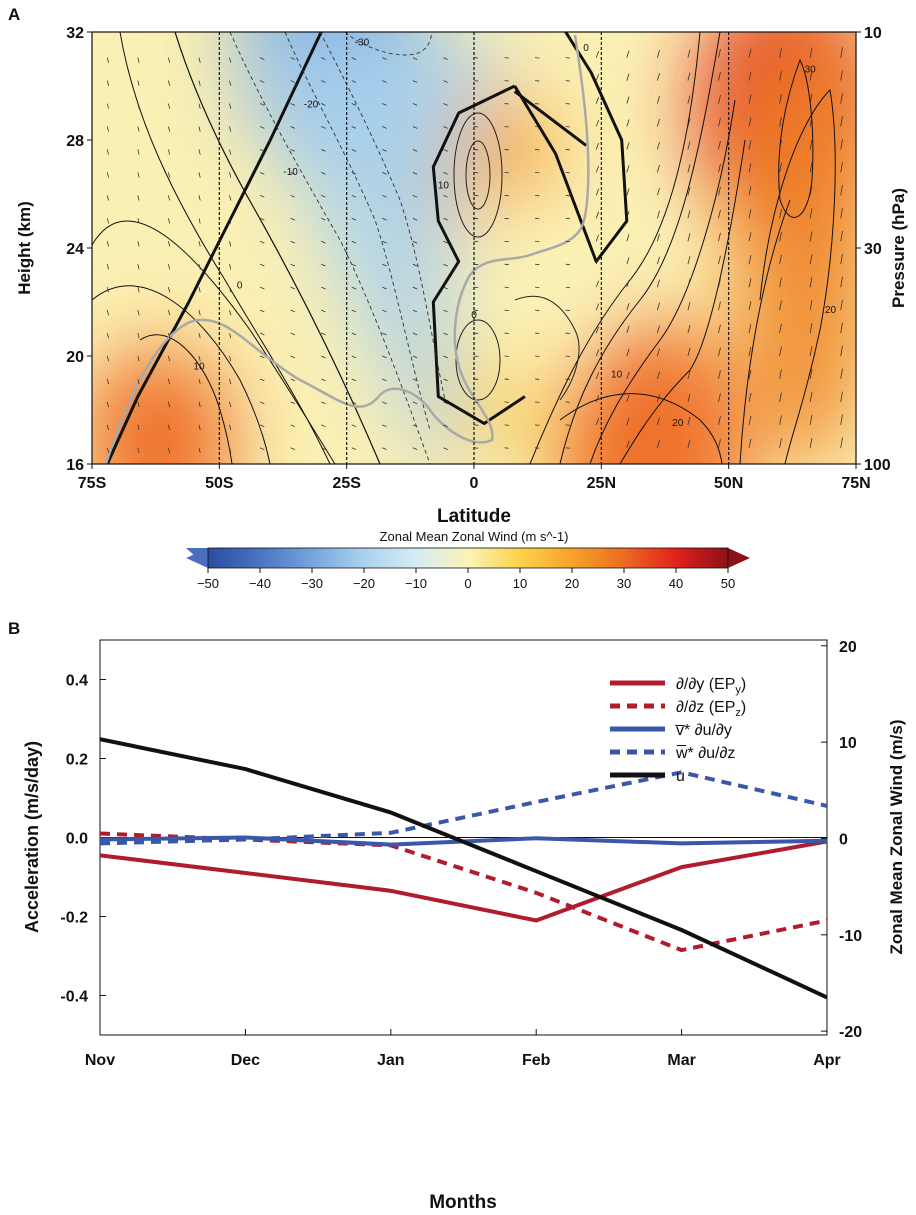 The height and width of the screenshot is (1215, 916). I want to click on colorbar-tick-label: 20, so click(572, 583).